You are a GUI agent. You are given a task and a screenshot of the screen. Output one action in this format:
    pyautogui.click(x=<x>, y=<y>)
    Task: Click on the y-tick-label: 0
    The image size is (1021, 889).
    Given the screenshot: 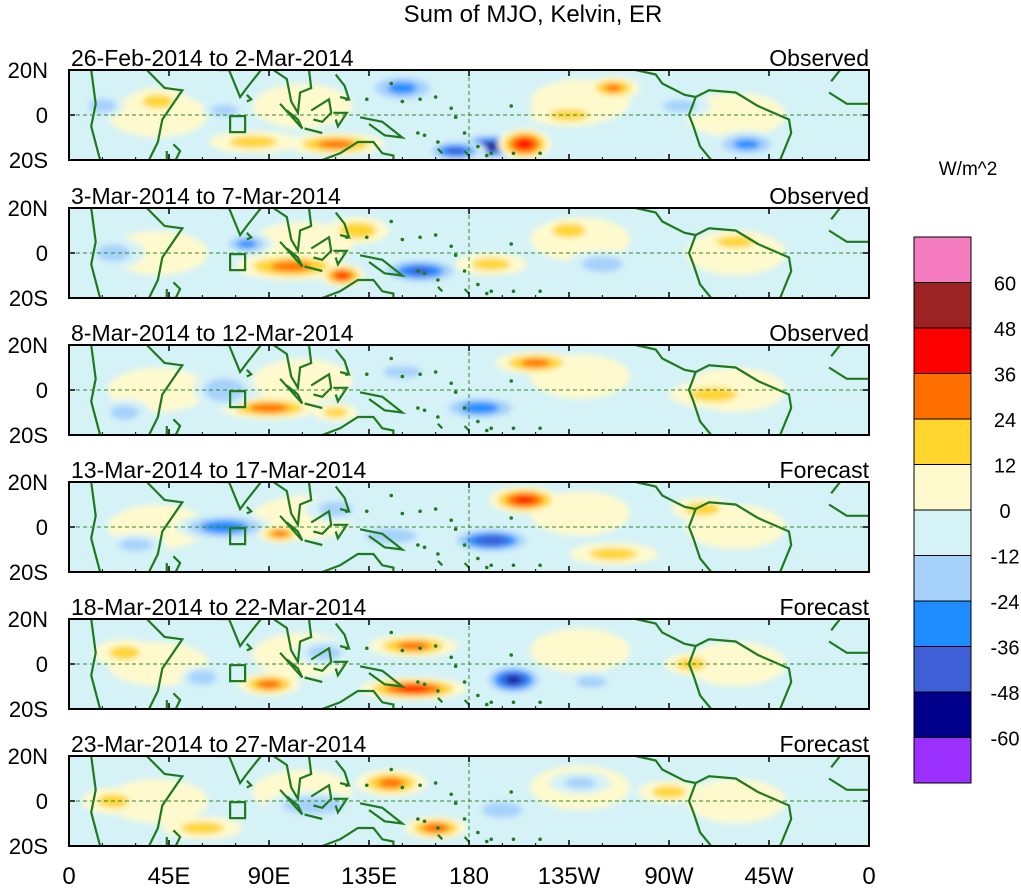 What is the action you would take?
    pyautogui.click(x=42, y=527)
    